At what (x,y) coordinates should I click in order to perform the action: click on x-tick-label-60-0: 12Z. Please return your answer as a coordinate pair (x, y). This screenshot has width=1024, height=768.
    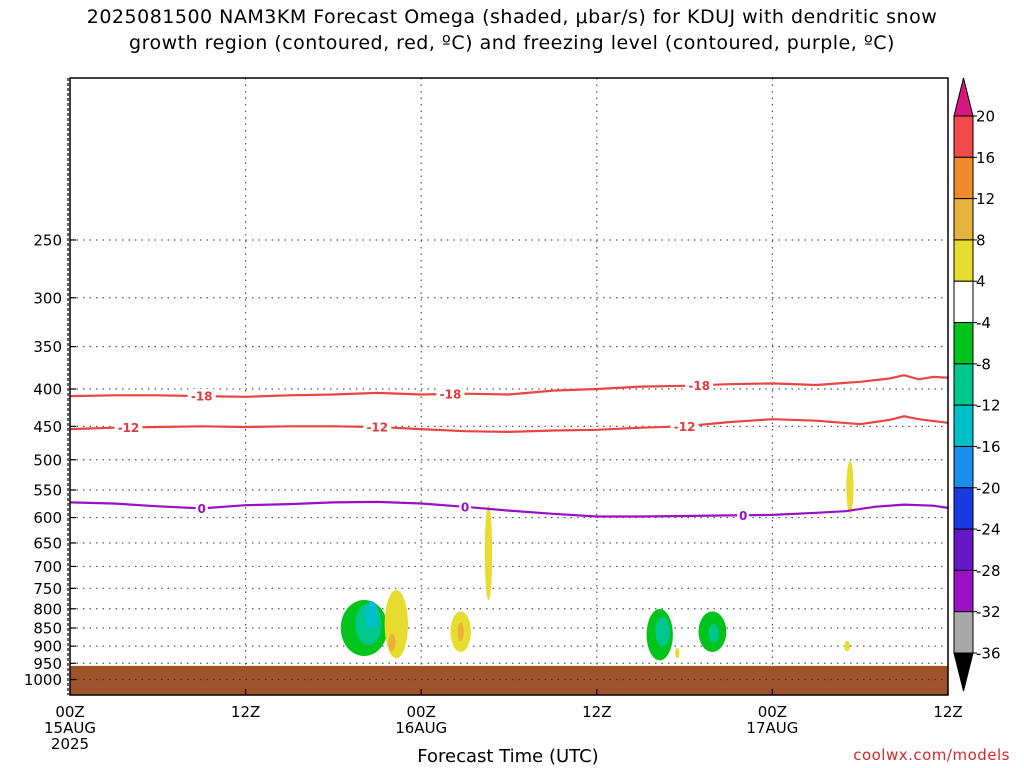
    Looking at the image, I should click on (947, 712).